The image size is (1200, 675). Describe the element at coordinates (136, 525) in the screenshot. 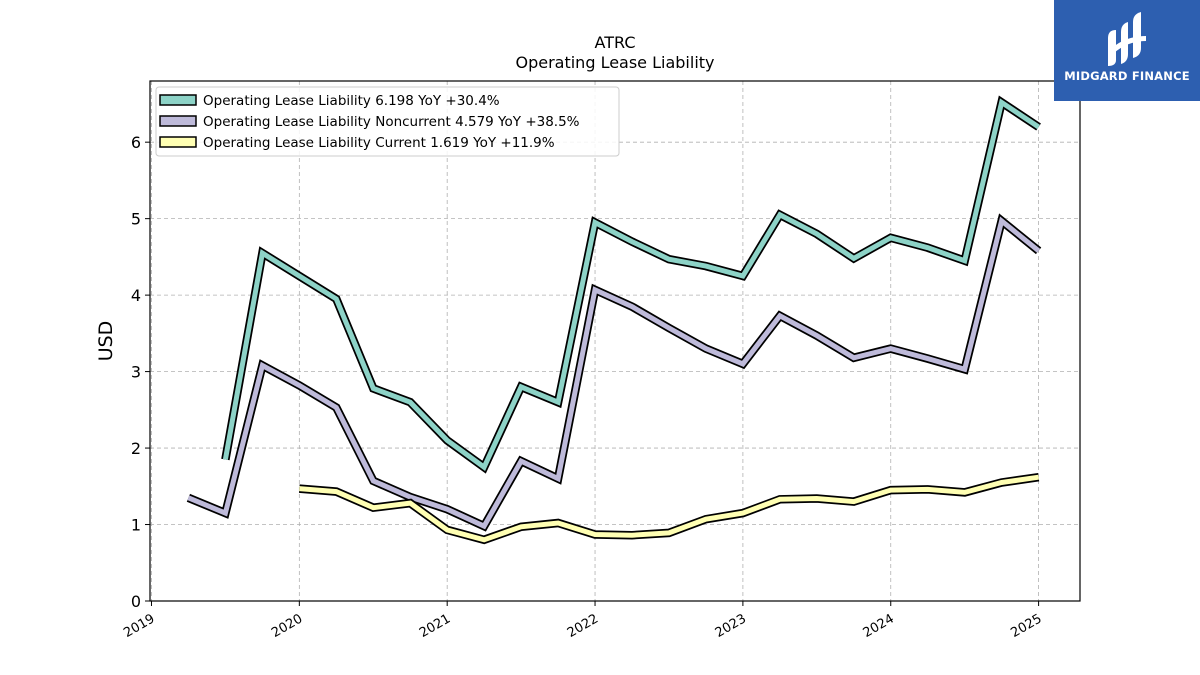

I see `y-tick-label: 1` at that location.